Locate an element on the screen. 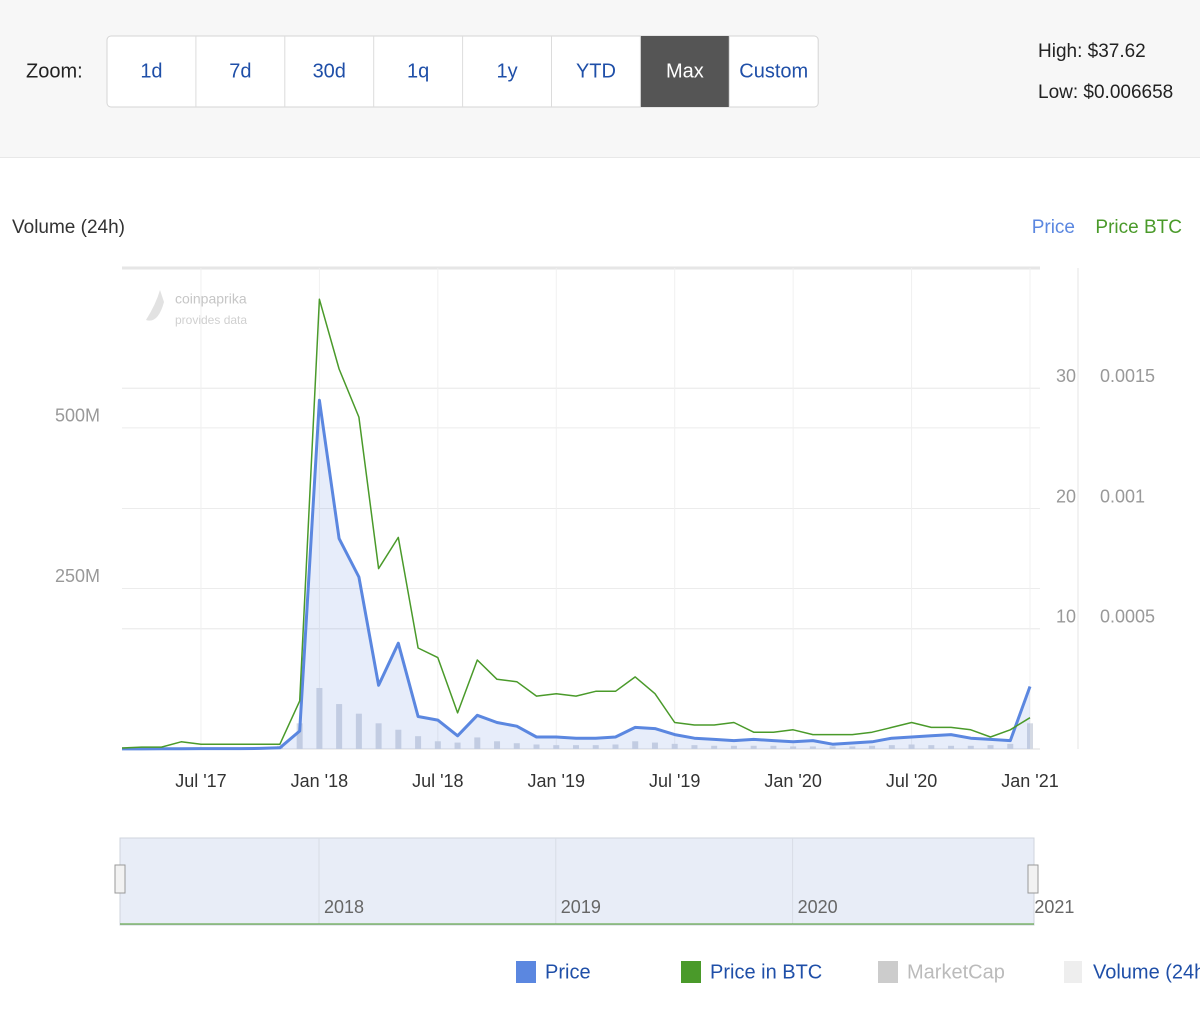 The width and height of the screenshot is (1200, 1020). navigator-label: 2020 is located at coordinates (818, 907).